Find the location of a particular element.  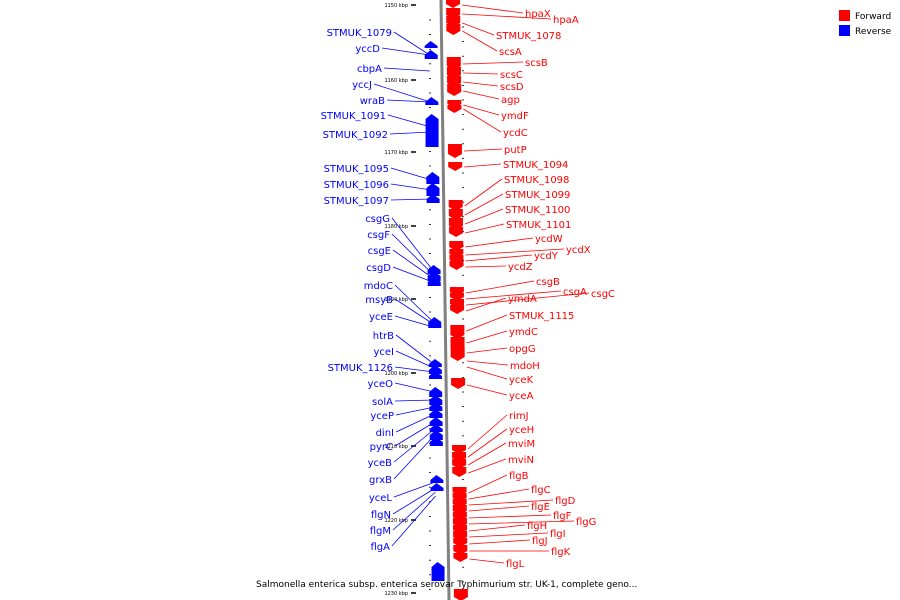

reverse-gene: flgM is located at coordinates (403, 514).